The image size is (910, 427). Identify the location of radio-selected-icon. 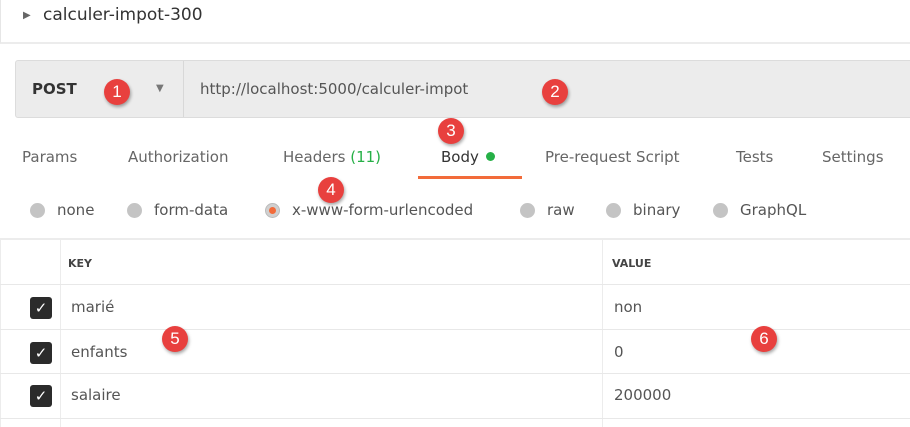
(272, 210).